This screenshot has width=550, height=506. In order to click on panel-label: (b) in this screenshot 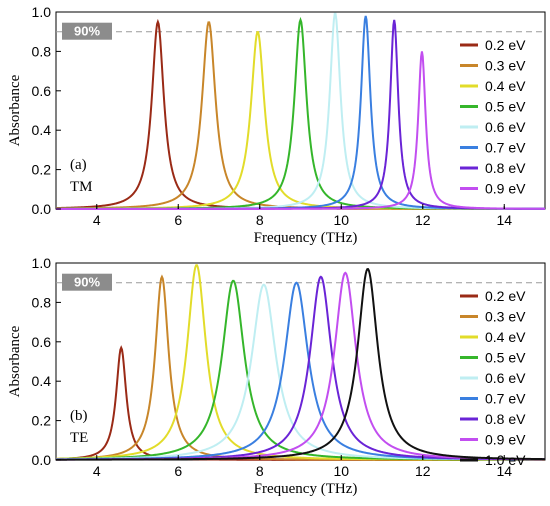, I will do `click(79, 416)`.